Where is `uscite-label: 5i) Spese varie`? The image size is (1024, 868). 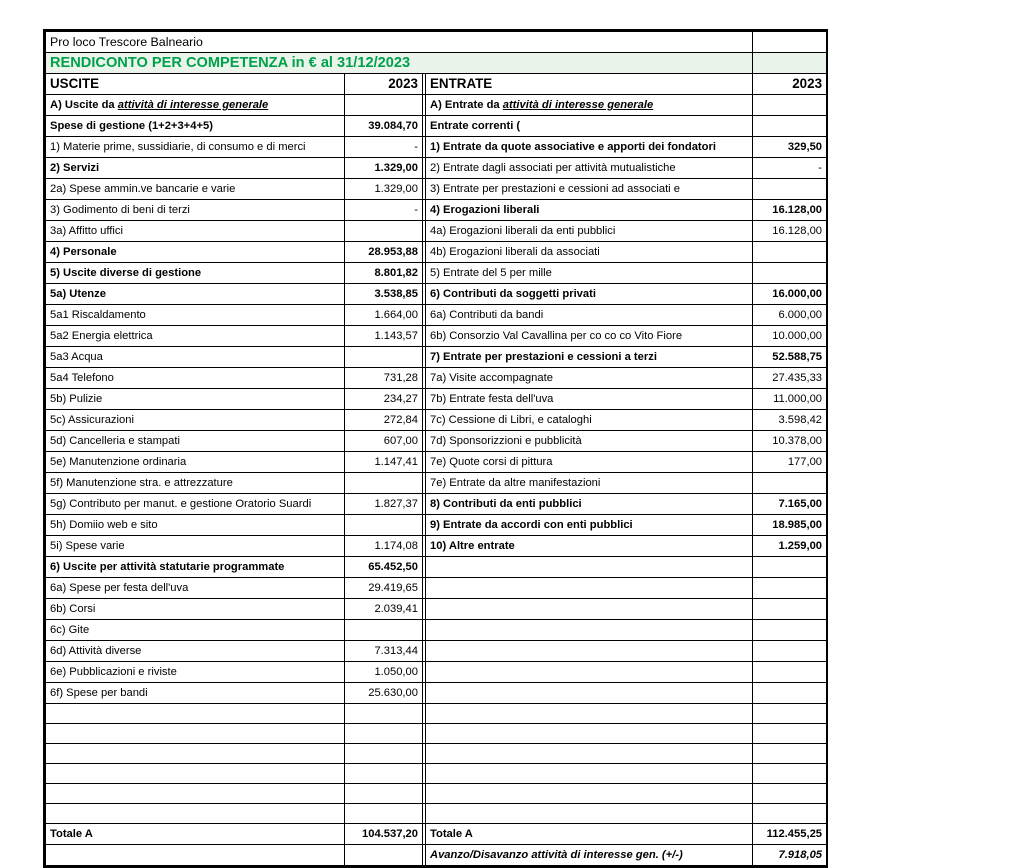 uscite-label: 5i) Spese varie is located at coordinates (195, 546).